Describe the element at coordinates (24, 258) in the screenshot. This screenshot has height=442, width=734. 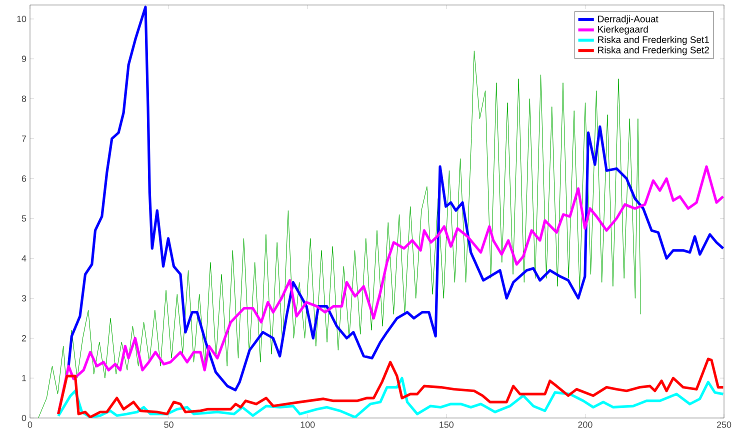
I see `y-tick-label: 4` at that location.